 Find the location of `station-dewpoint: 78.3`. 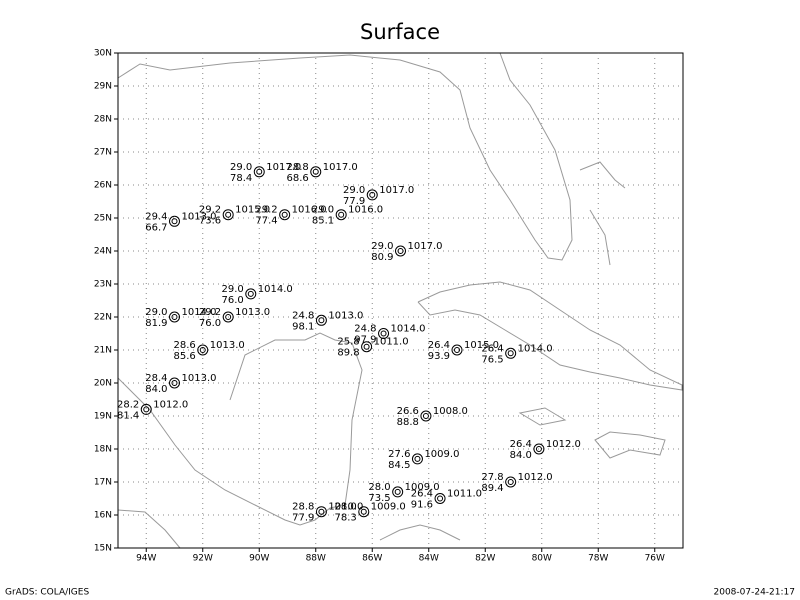

station-dewpoint: 78.3 is located at coordinates (346, 518).